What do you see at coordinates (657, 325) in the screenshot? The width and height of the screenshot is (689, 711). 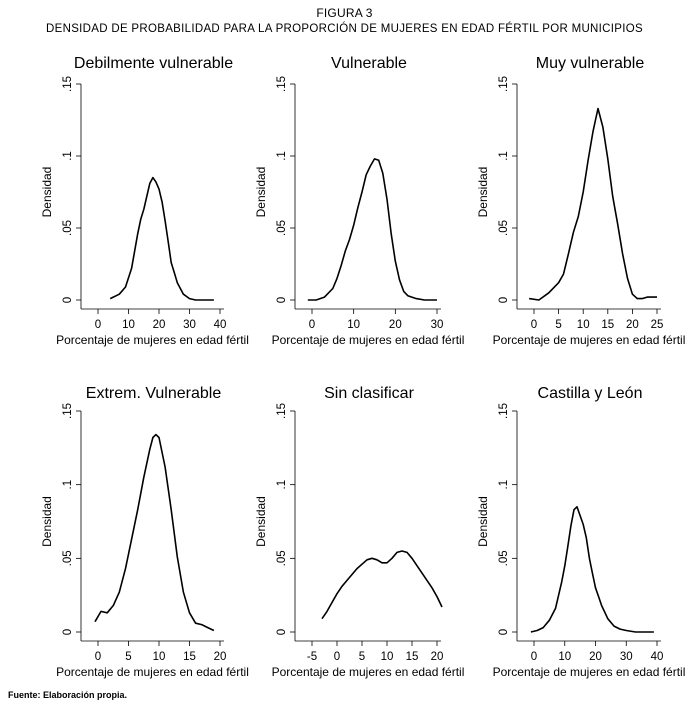 I see `x-tick-label: 25` at bounding box center [657, 325].